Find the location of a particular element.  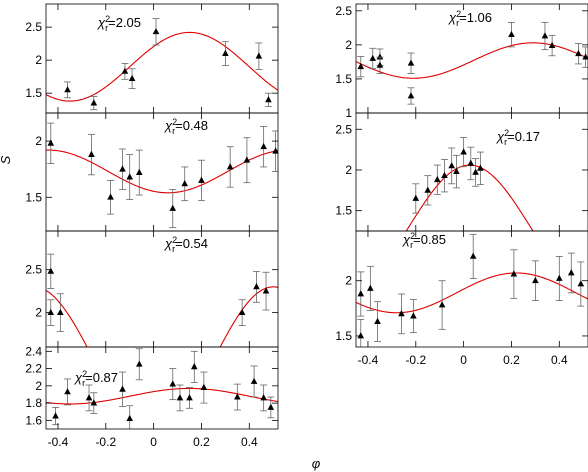

panel-right-2-xtick-label-0: -0.4 is located at coordinates (368, 360).